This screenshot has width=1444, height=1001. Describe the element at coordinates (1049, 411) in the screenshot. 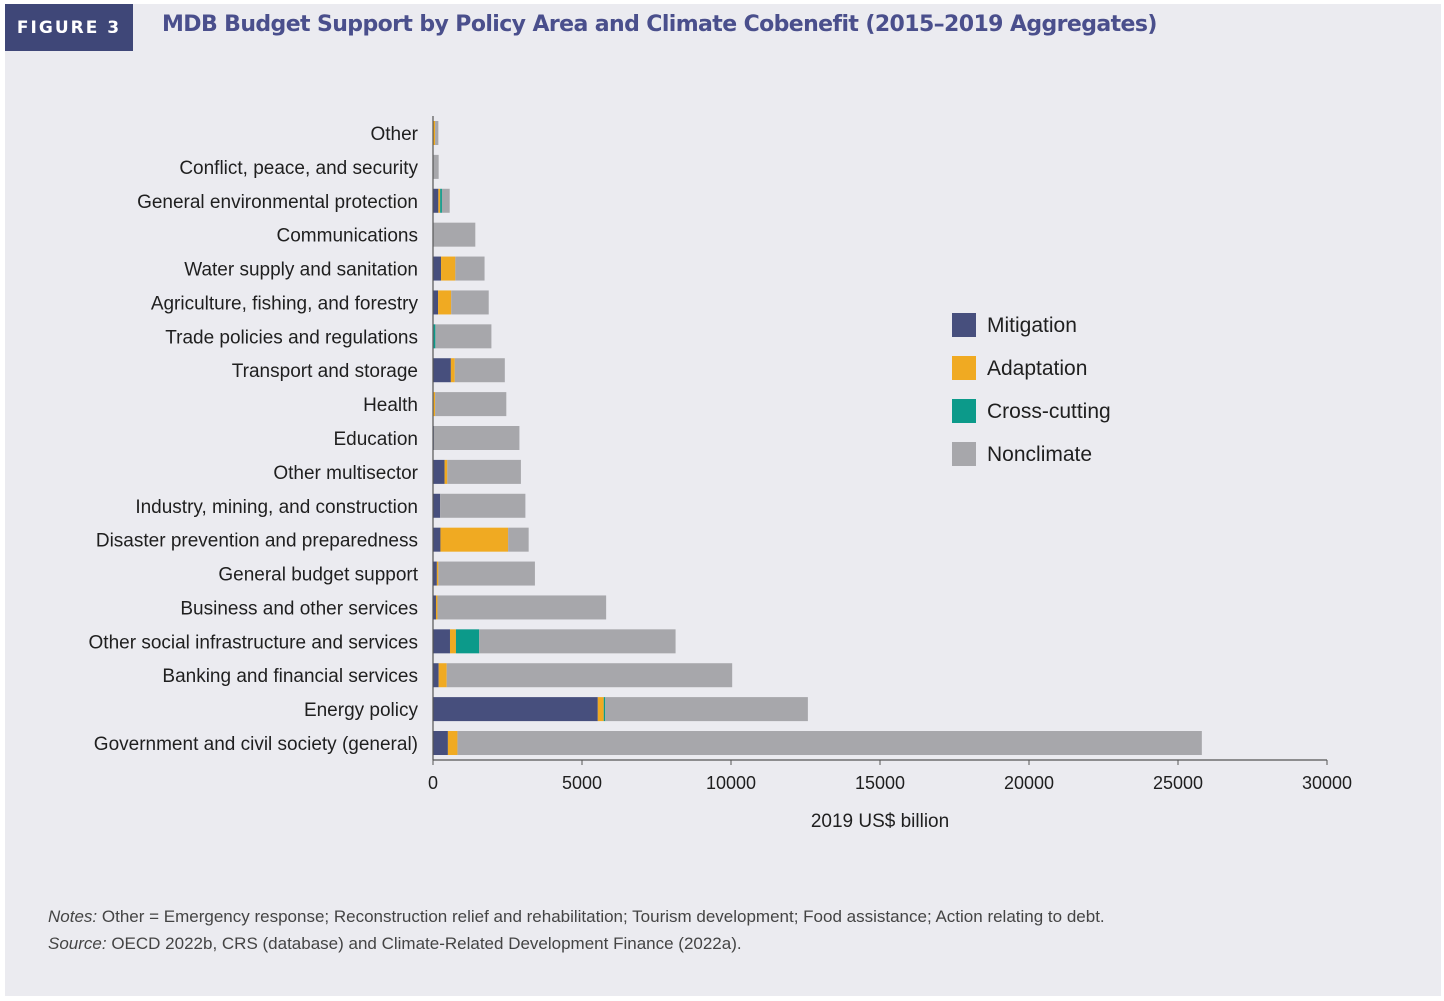

I see `legend-label-cross-cutting: Cross-cutting` at that location.